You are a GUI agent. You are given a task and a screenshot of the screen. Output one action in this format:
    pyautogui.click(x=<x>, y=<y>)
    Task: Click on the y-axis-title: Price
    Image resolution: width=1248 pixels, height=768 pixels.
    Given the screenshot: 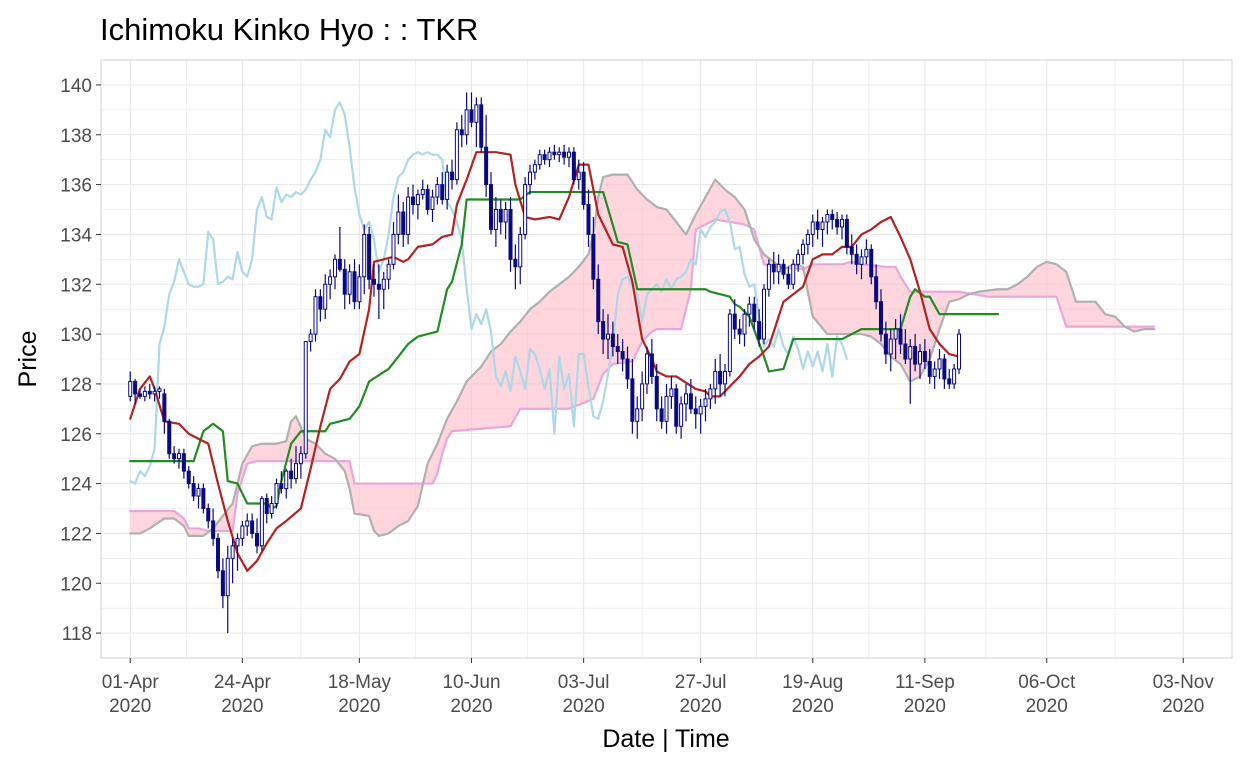 What is the action you would take?
    pyautogui.click(x=28, y=359)
    